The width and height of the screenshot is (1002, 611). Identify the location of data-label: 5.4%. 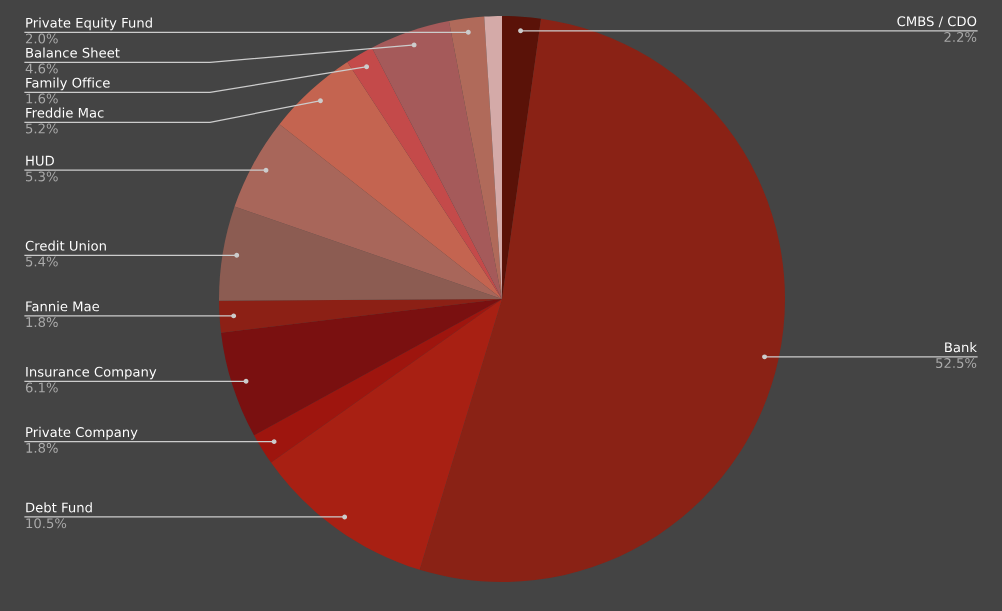
(42, 261).